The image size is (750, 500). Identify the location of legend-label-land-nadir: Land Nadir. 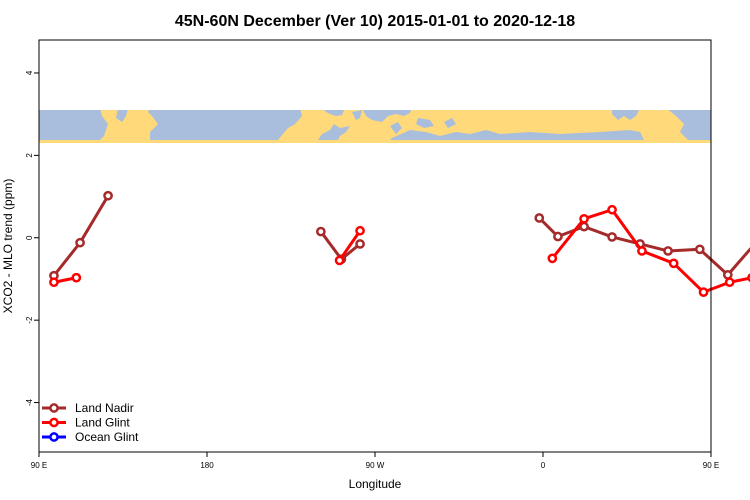
(104, 408).